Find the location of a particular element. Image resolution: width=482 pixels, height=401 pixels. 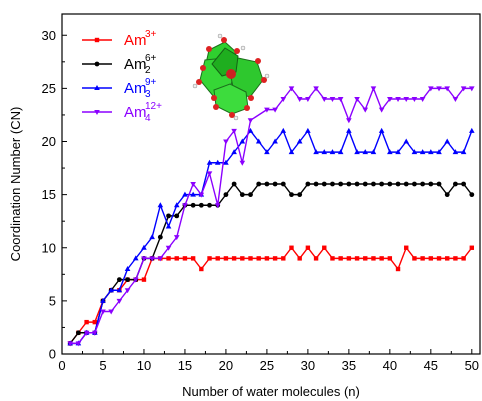

y-tick-label: 25 is located at coordinates (49, 88).